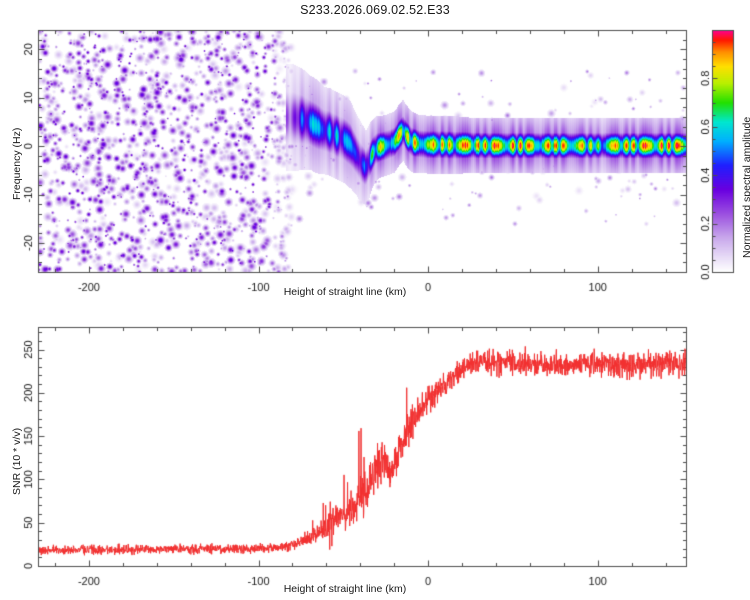 This screenshot has height=600, width=750. I want to click on spectrogram-y-axis-label: Frequency (Hz), so click(17, 163).